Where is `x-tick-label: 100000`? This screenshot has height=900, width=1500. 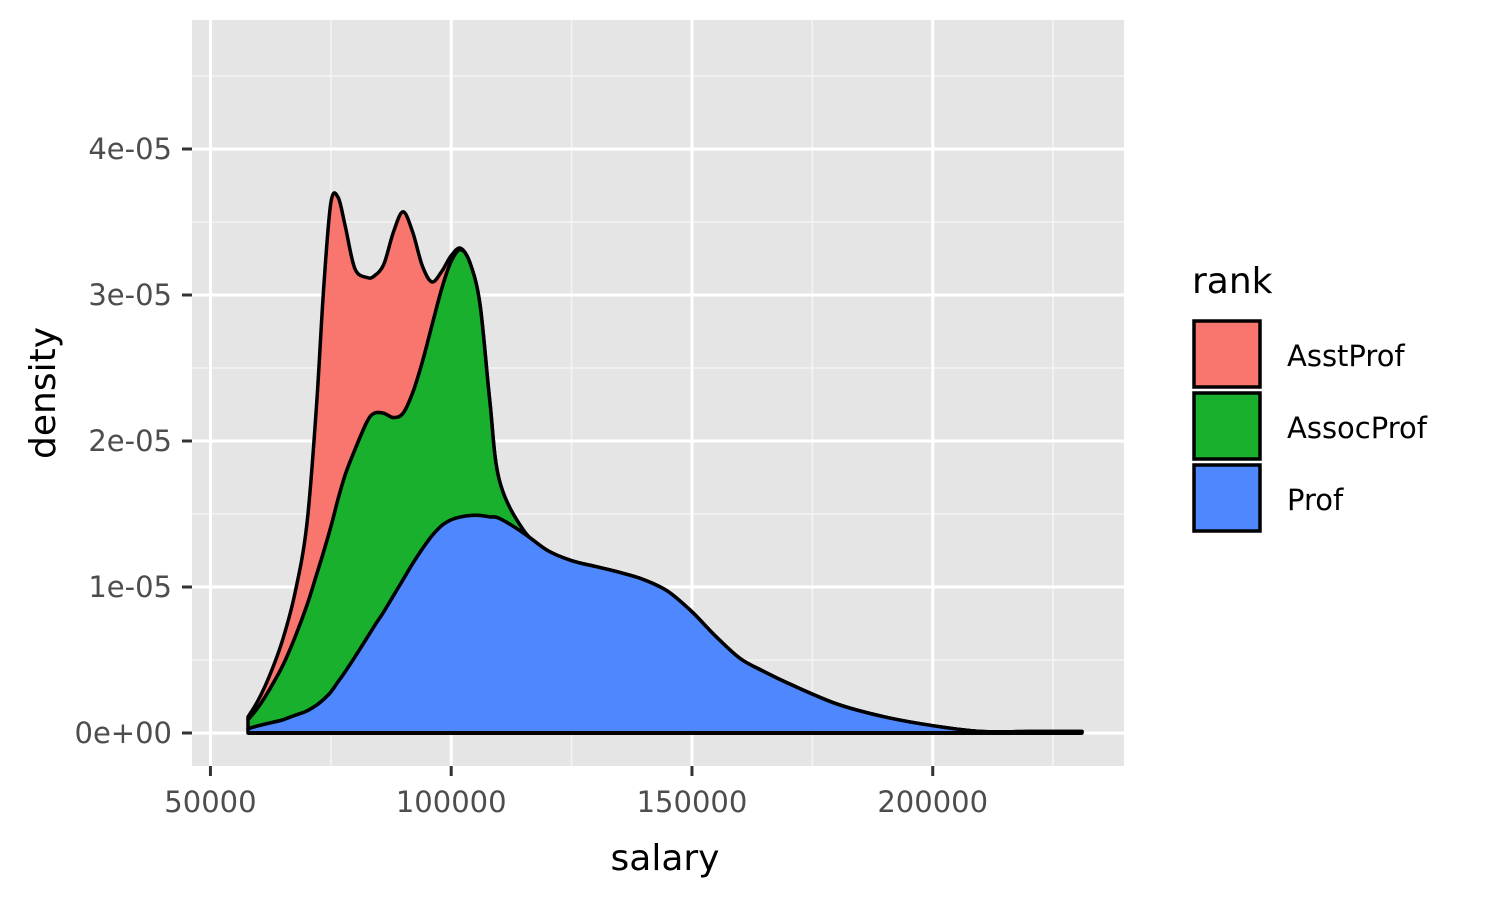 x-tick-label: 100000 is located at coordinates (451, 802).